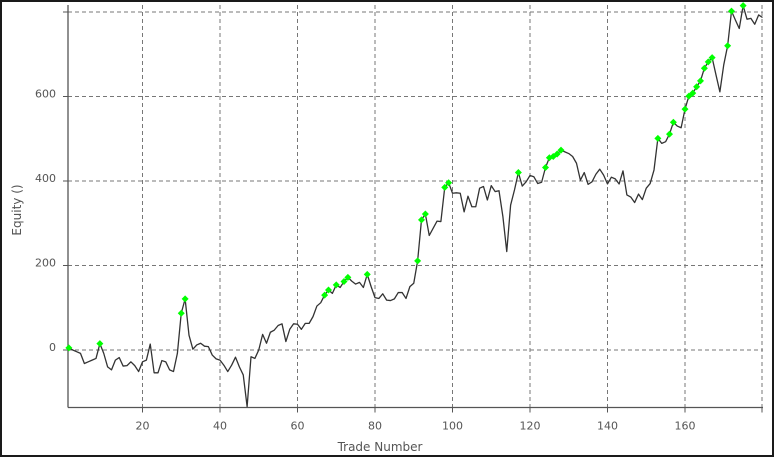 This screenshot has width=774, height=457. I want to click on y-tick-label: 400, so click(45, 178).